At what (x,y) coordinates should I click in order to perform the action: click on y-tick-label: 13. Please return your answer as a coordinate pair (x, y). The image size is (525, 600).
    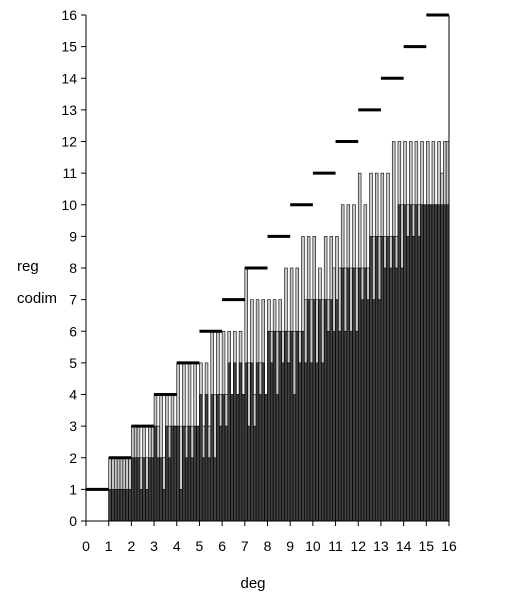
    Looking at the image, I should click on (69, 110).